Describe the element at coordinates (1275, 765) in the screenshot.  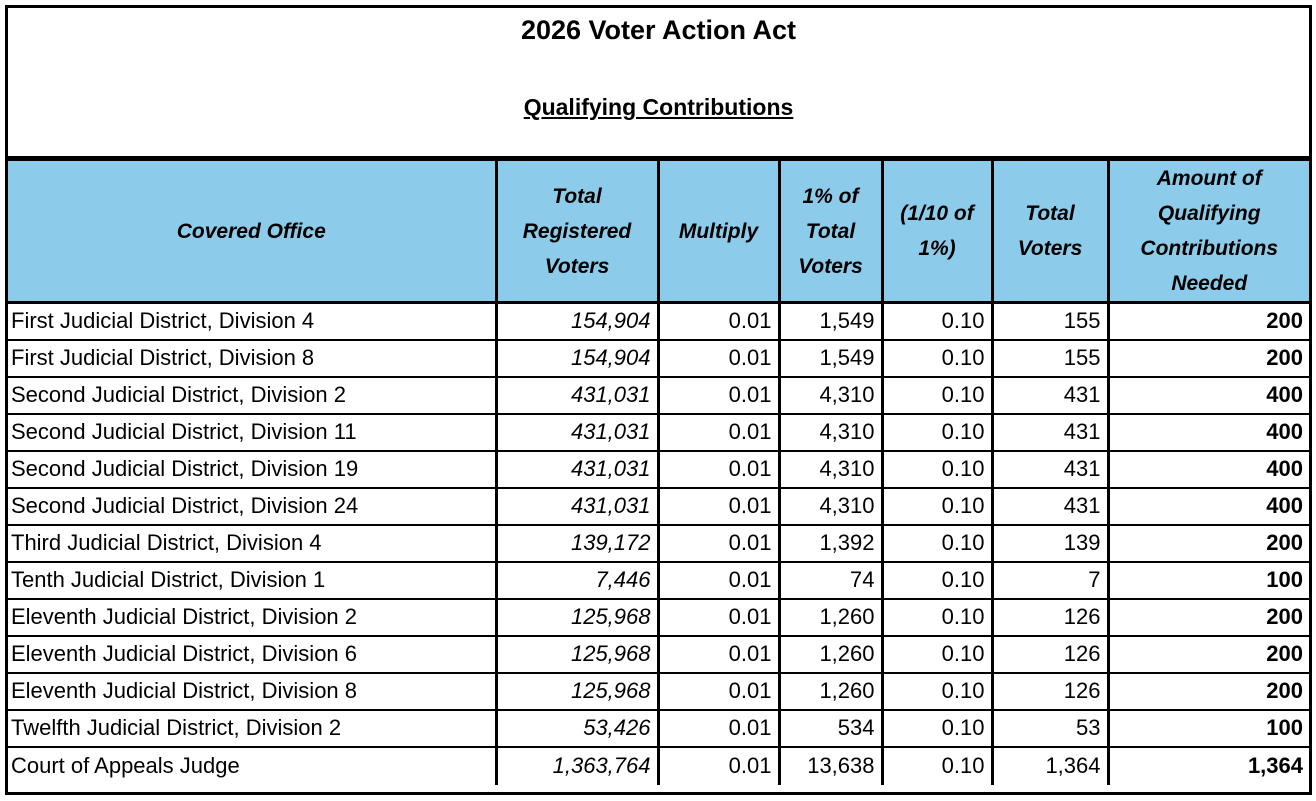
I see `cell-contributions-needed: 1,364` at that location.